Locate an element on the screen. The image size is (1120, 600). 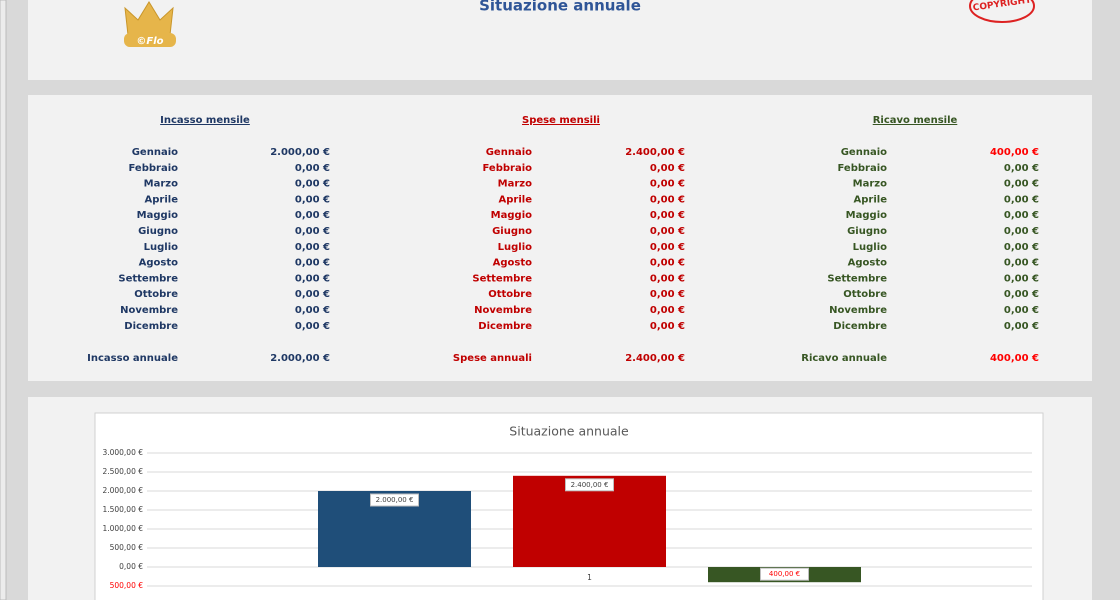
column-title: Ricavo mensile is located at coordinates (915, 120).